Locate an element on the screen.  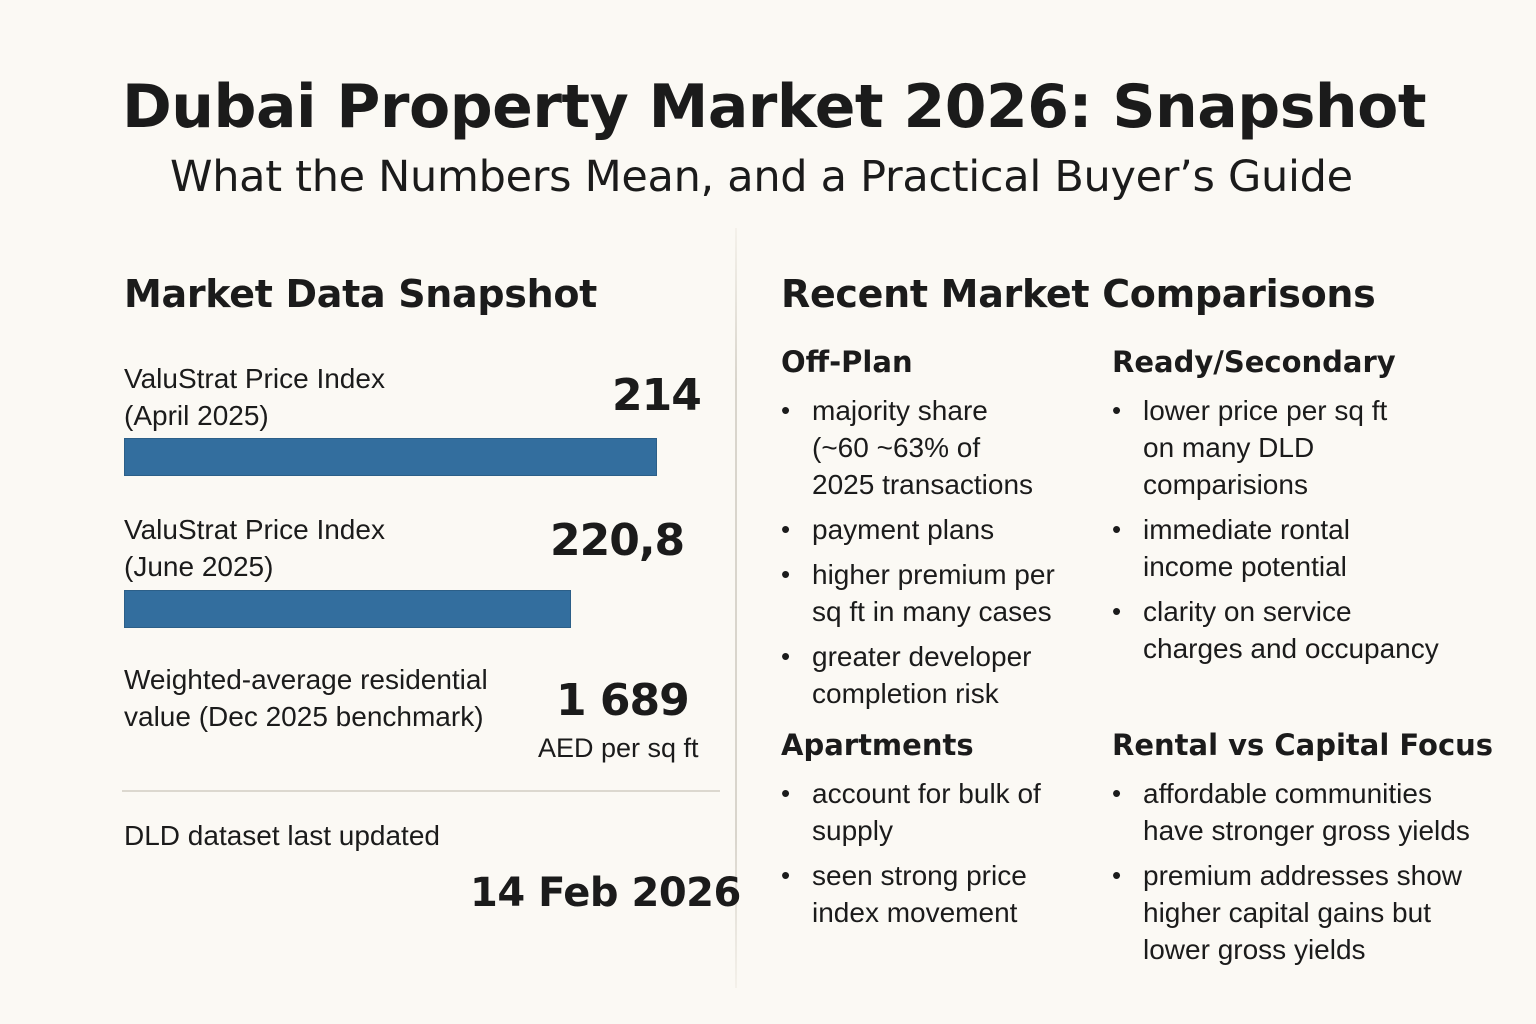
dld-label: DLD dataset last updated is located at coordinates (282, 835).